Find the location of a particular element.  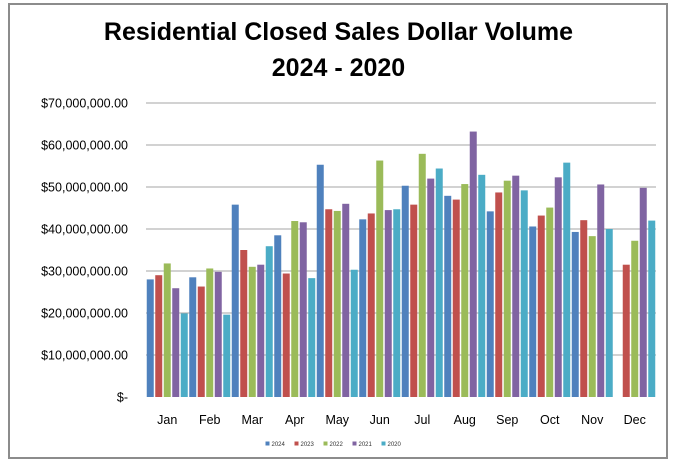

y-tick-label: $- is located at coordinates (122, 398).